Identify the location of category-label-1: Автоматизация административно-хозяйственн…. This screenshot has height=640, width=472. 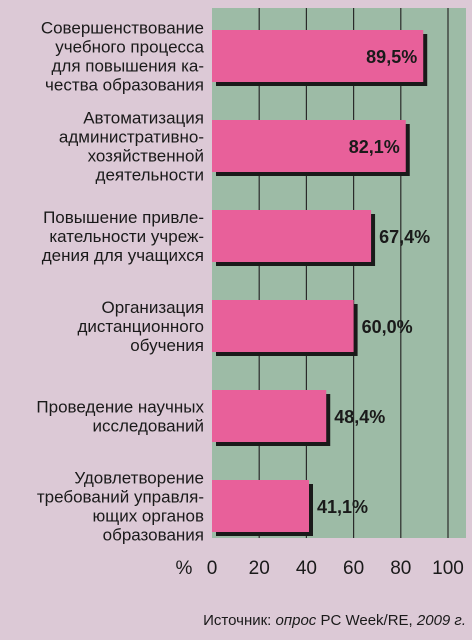
(131, 147).